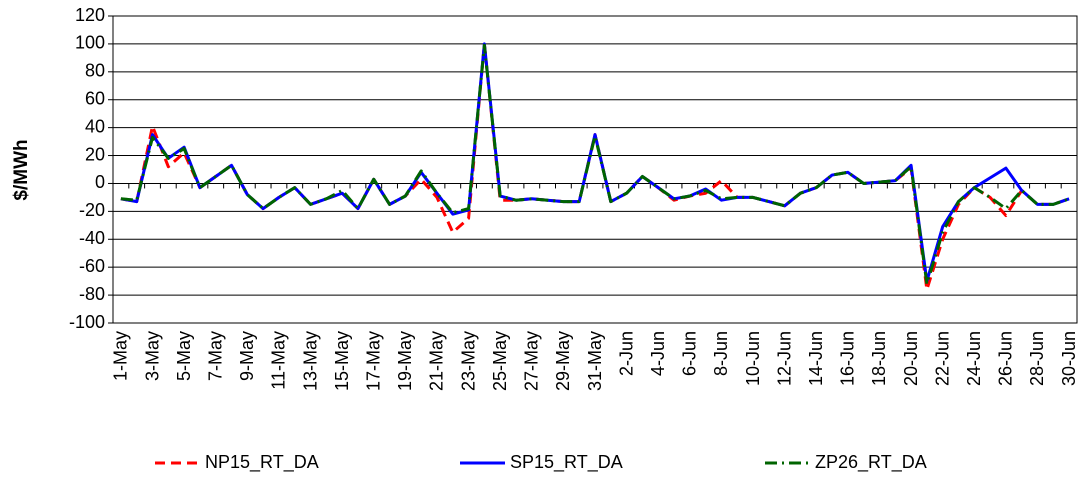  What do you see at coordinates (563, 361) in the screenshot?
I see `x-tick-label: 29-May` at bounding box center [563, 361].